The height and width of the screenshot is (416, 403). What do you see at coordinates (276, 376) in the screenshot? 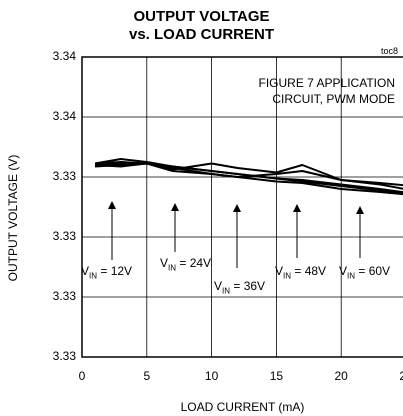
I see `x-tick-label: 15` at bounding box center [276, 376].